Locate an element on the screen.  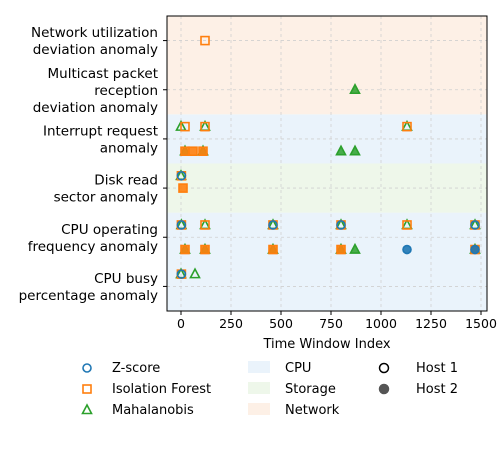
x-axis-label: Time Window Index is located at coordinates (326, 344).